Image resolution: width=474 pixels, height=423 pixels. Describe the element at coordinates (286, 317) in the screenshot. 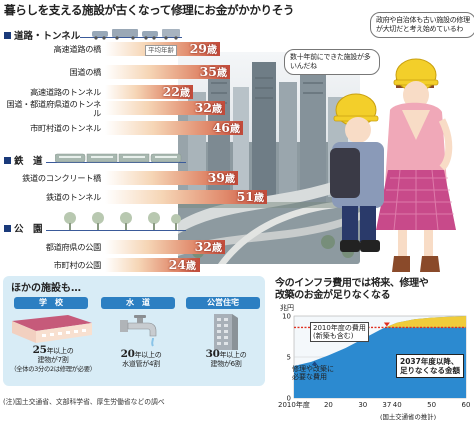

I see `y-tick-label: 10` at that location.